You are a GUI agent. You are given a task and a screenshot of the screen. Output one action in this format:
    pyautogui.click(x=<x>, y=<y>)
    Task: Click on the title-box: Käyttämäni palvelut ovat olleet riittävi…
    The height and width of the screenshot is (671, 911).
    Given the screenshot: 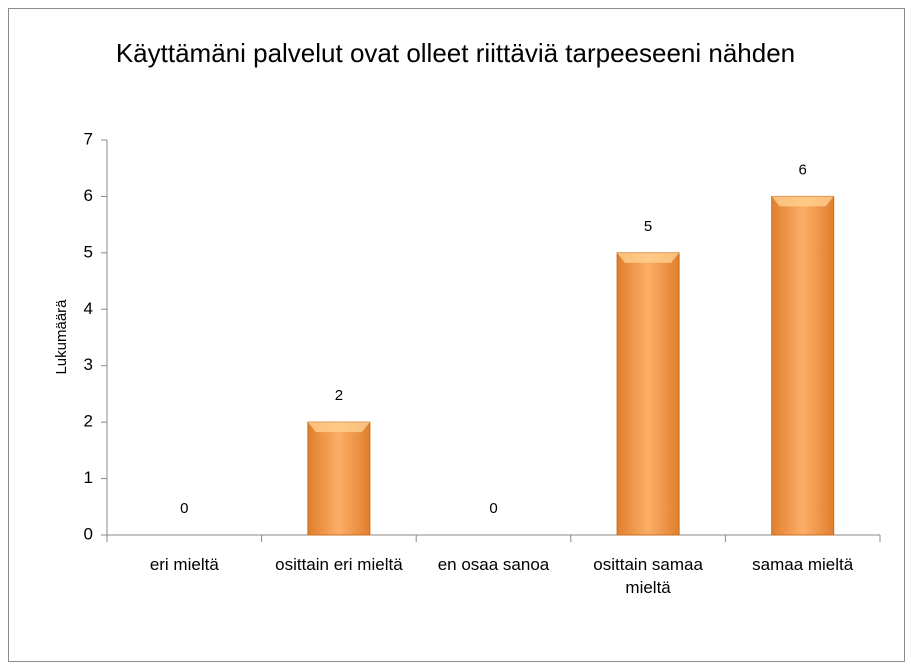 What is the action you would take?
    pyautogui.click(x=455, y=53)
    